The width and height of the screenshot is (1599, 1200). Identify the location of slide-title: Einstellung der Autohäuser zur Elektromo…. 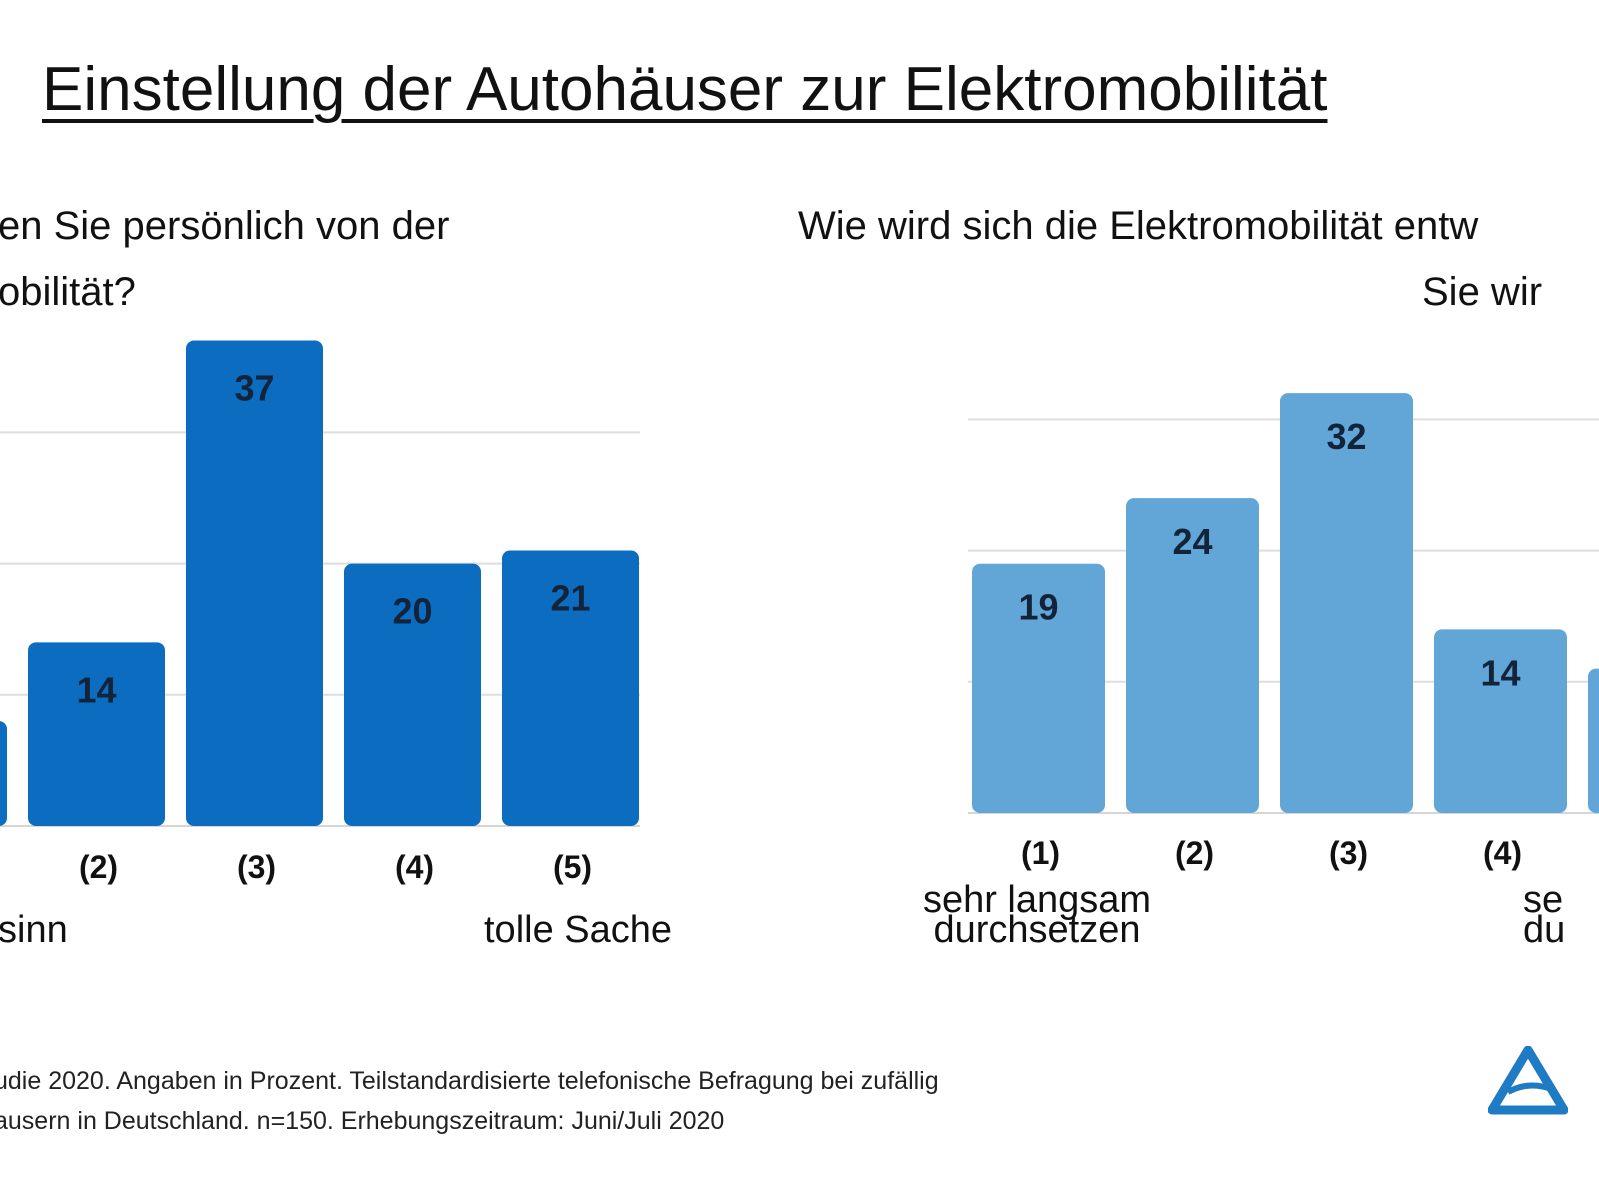
(685, 89).